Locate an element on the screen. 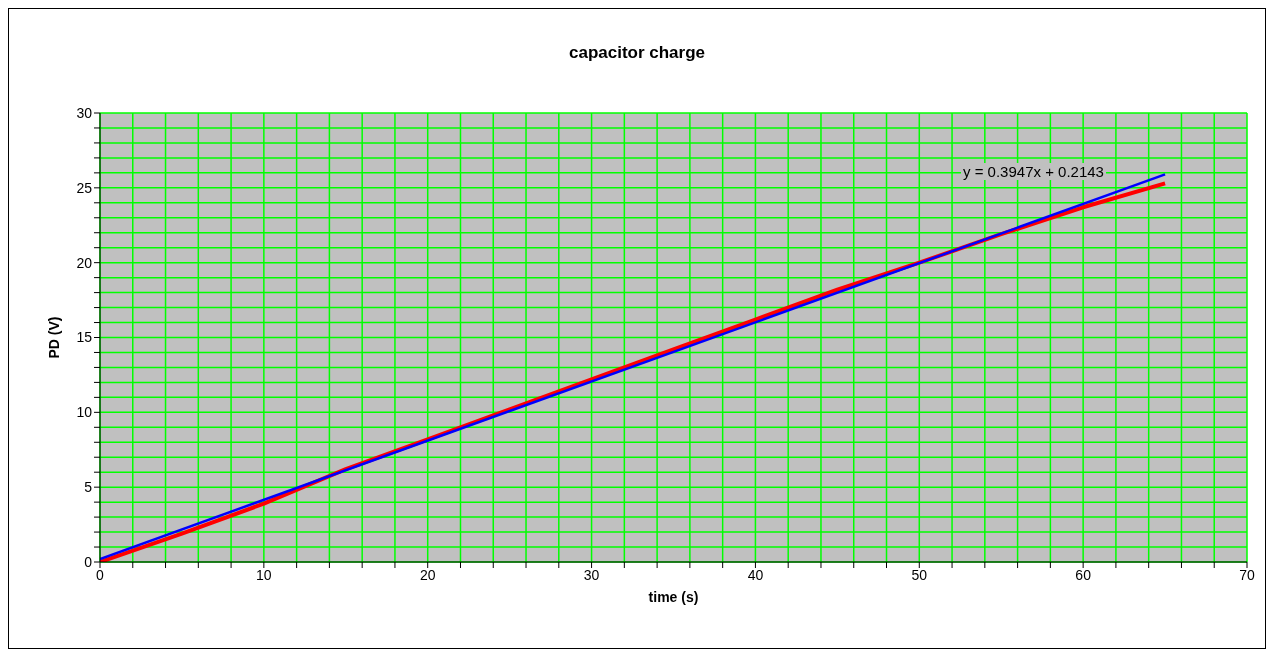 Image resolution: width=1274 pixels, height=657 pixels. y-tick-label: 30 is located at coordinates (84, 112).